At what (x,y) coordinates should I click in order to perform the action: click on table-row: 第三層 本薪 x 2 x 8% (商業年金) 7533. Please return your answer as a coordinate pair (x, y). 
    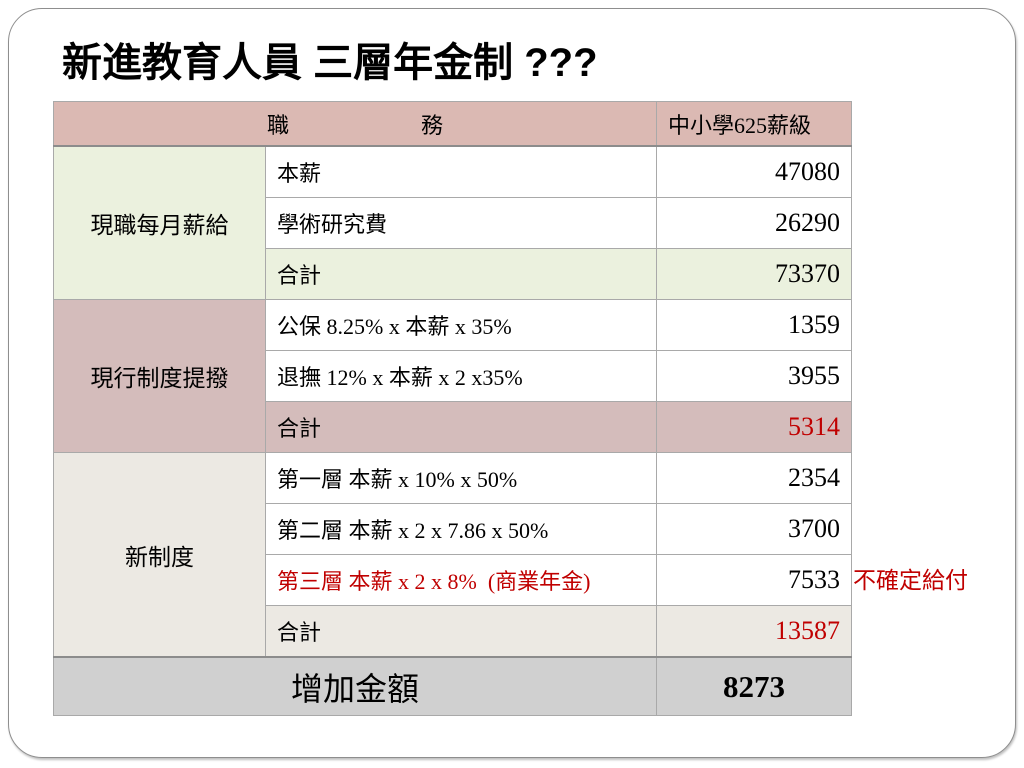
    Looking at the image, I should click on (453, 580).